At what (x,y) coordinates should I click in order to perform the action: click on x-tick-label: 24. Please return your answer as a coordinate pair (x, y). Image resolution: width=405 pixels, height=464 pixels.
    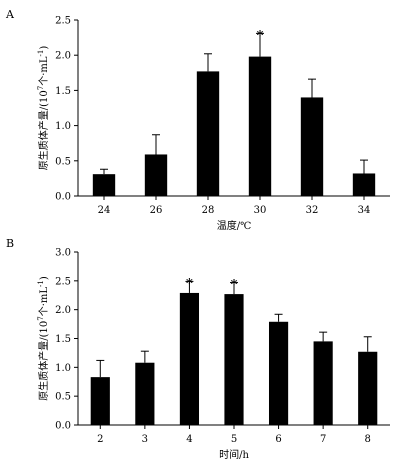
    Looking at the image, I should click on (104, 210).